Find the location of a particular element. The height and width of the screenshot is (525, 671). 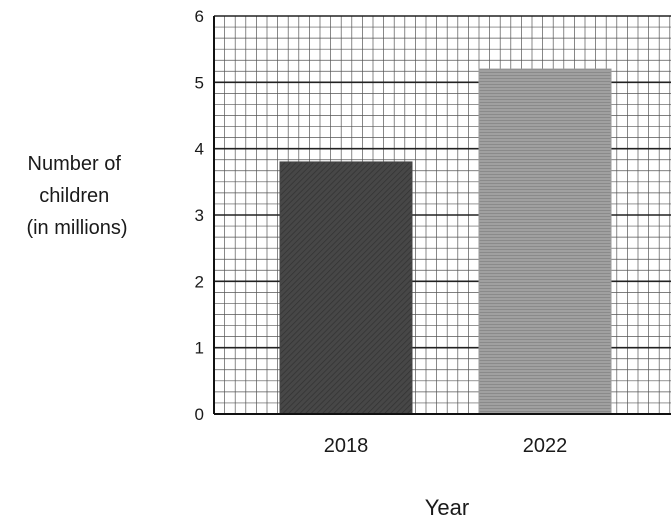

x-axis-label: Year is located at coordinates (447, 507).